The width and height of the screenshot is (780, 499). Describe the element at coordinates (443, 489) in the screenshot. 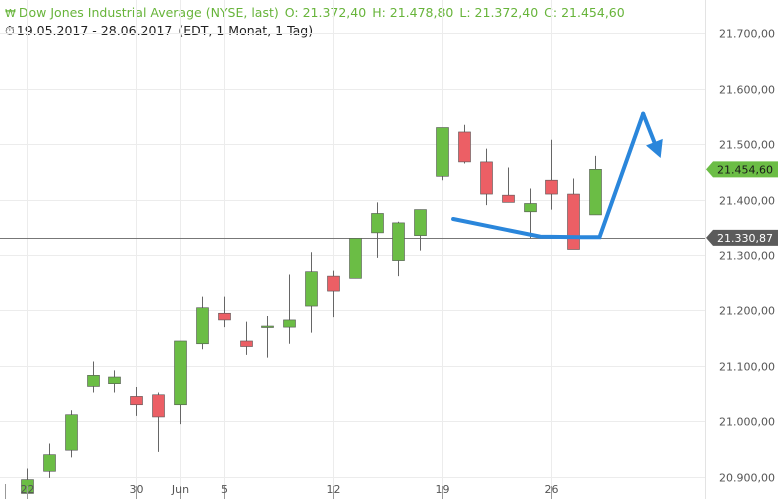

I see `x-tick-label: 19` at that location.